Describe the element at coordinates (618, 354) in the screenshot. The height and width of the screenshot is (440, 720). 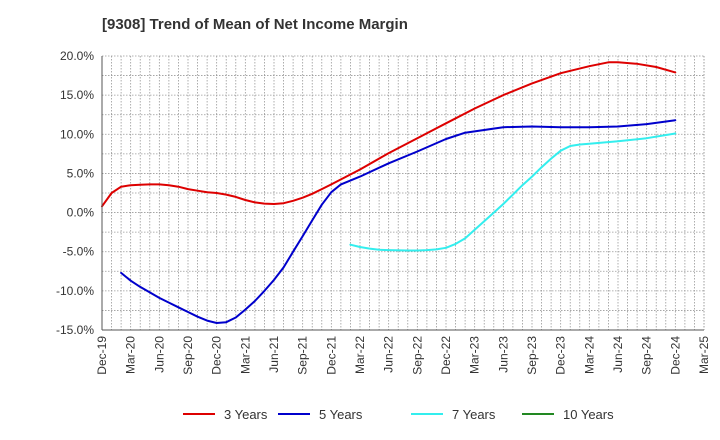
I see `x-tick-label: Jun-24` at that location.